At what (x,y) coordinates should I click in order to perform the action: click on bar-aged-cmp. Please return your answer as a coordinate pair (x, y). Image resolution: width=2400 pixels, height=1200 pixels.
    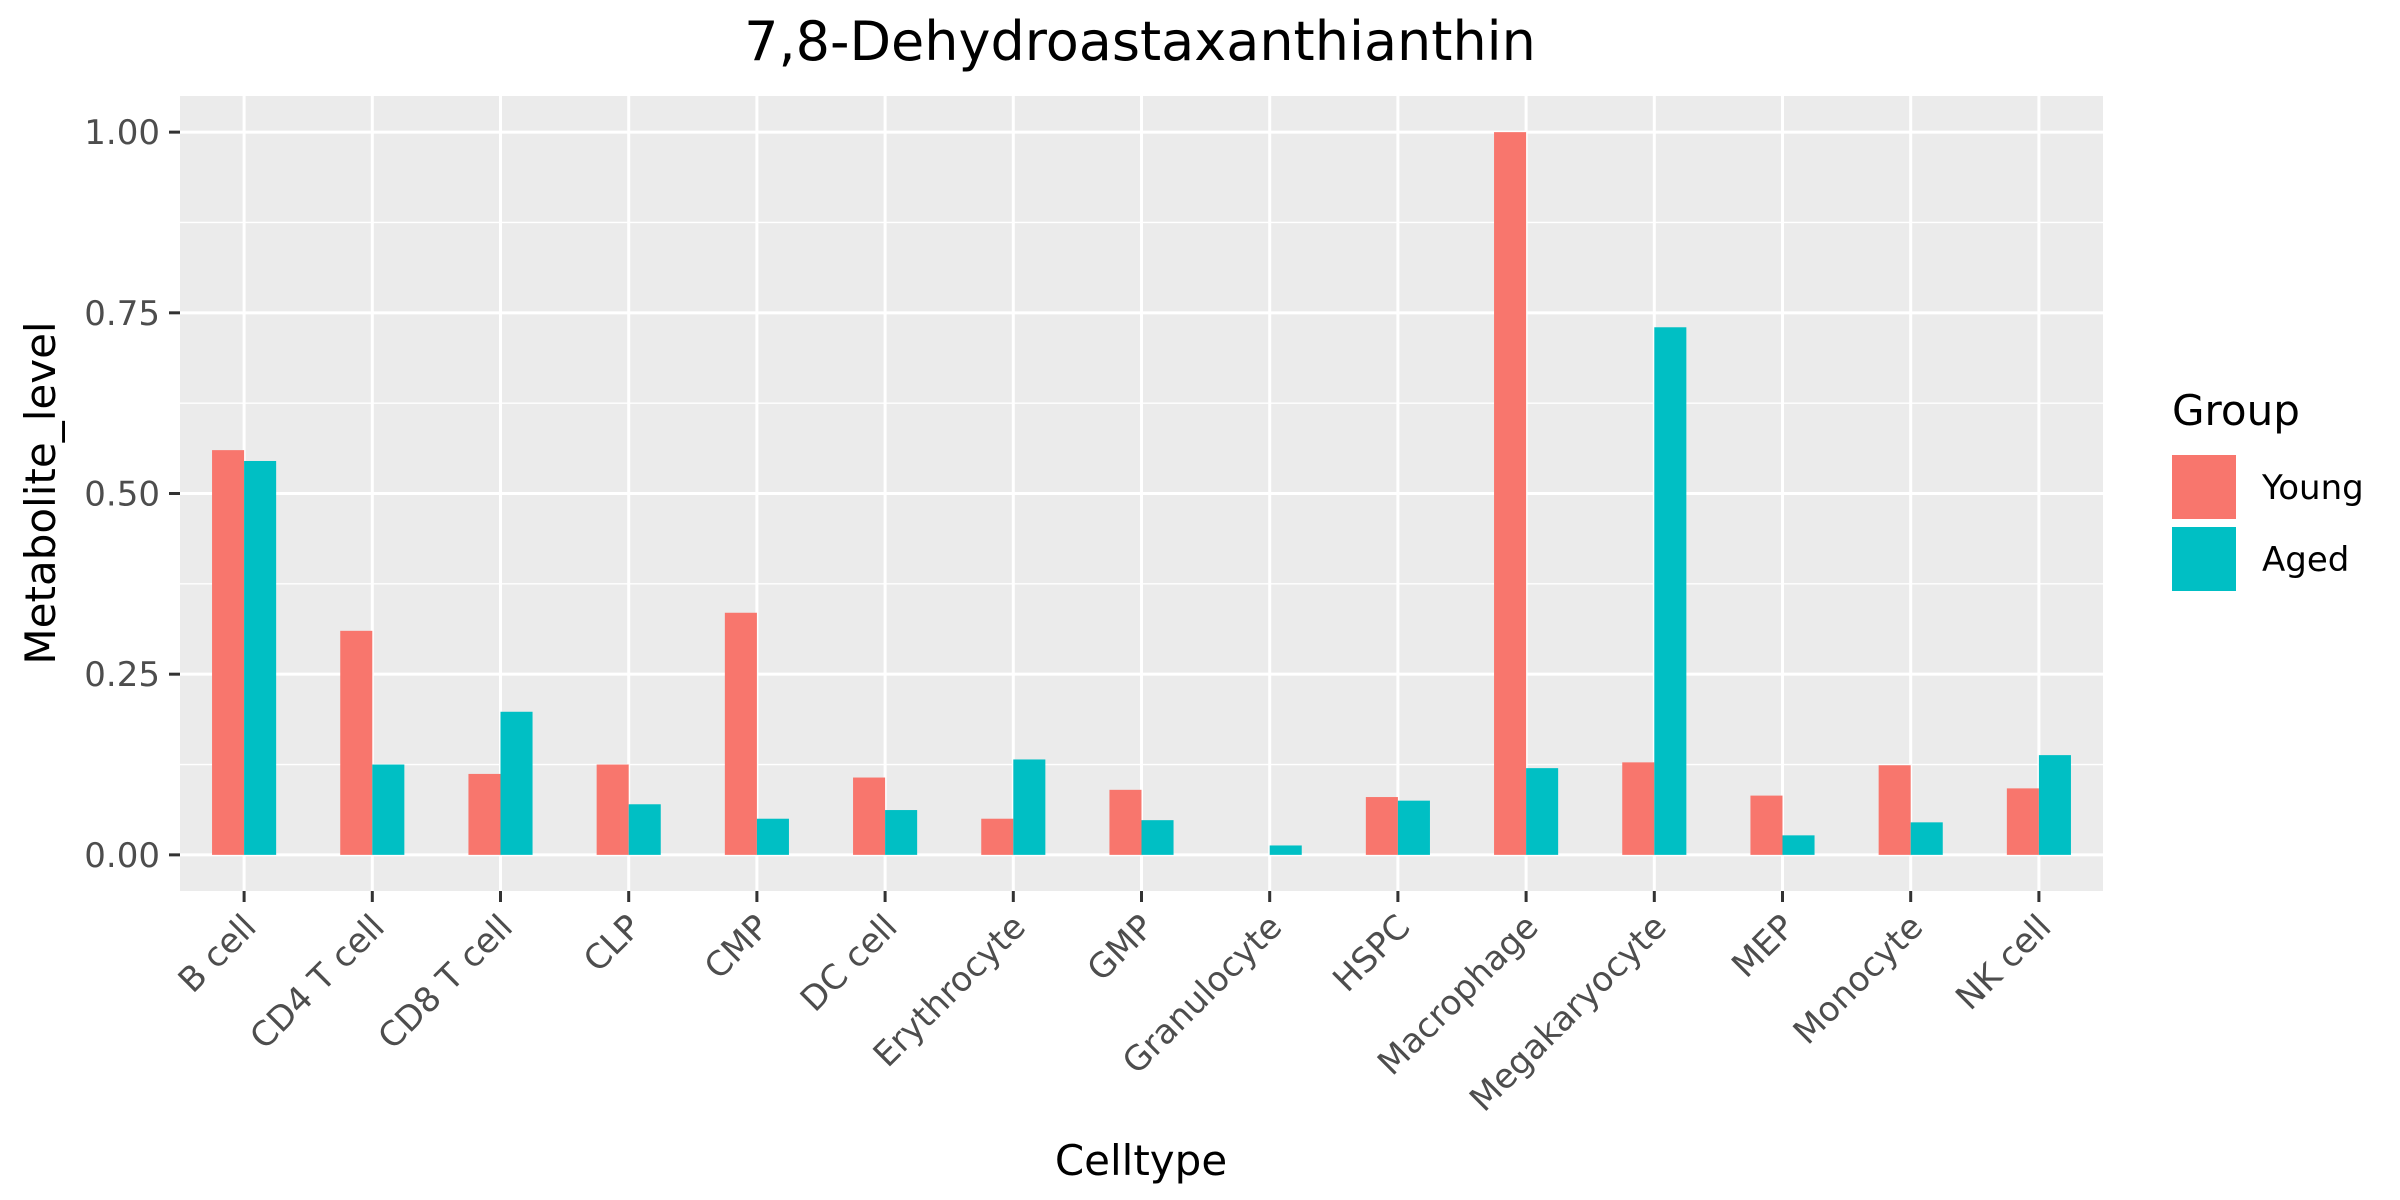
    Looking at the image, I should click on (772, 836).